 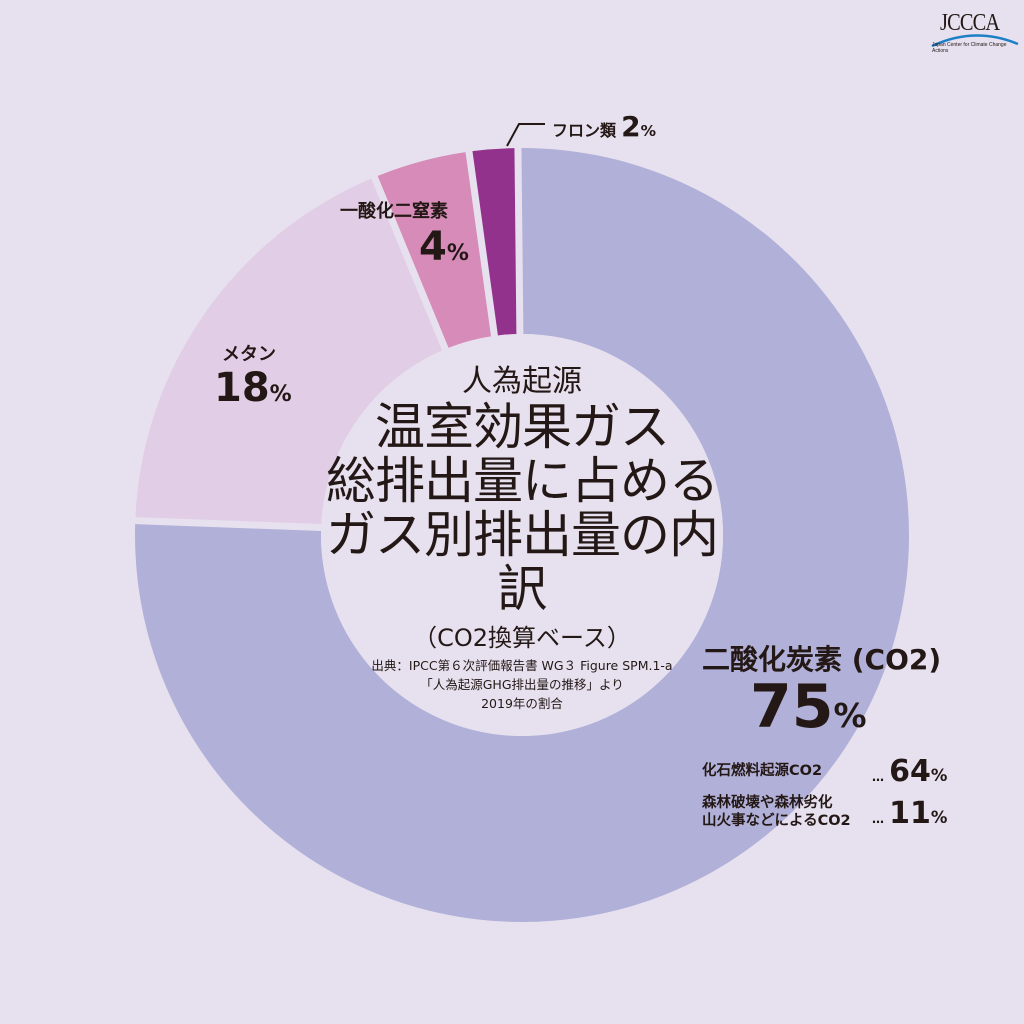 I want to click on title-line-2: 総排出量に占める, so click(x=522, y=481).